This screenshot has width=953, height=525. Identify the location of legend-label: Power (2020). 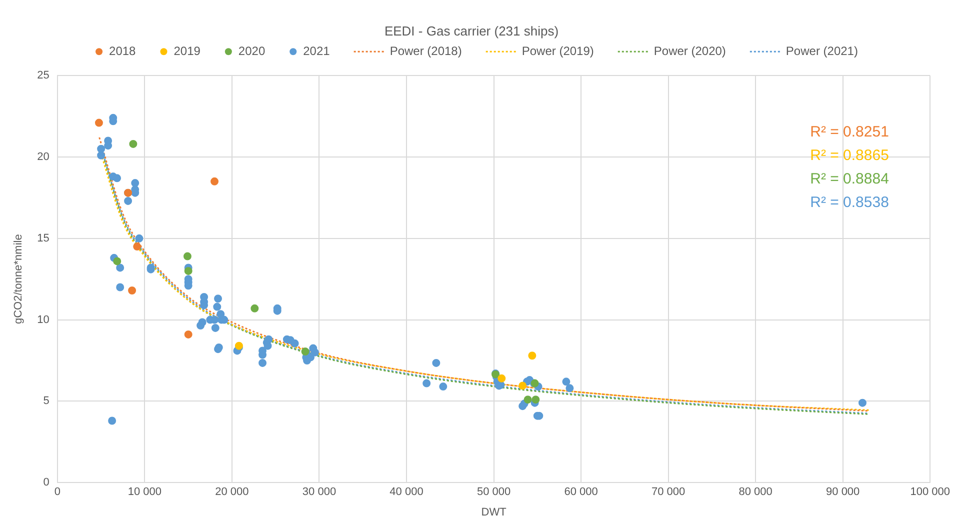
(690, 51).